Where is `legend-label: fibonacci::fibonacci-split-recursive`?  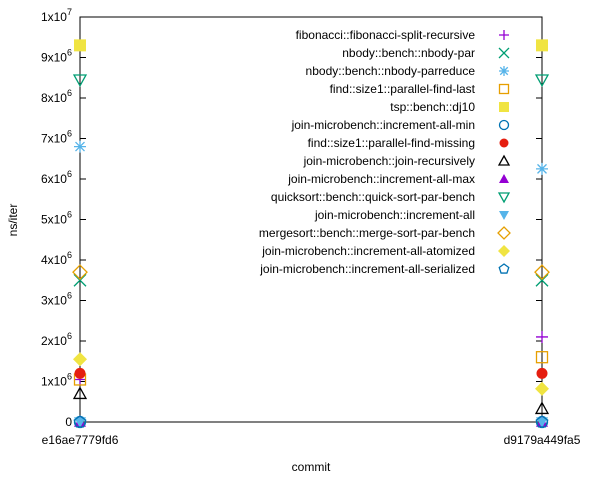
legend-label: fibonacci::fibonacci-split-recursive is located at coordinates (386, 35).